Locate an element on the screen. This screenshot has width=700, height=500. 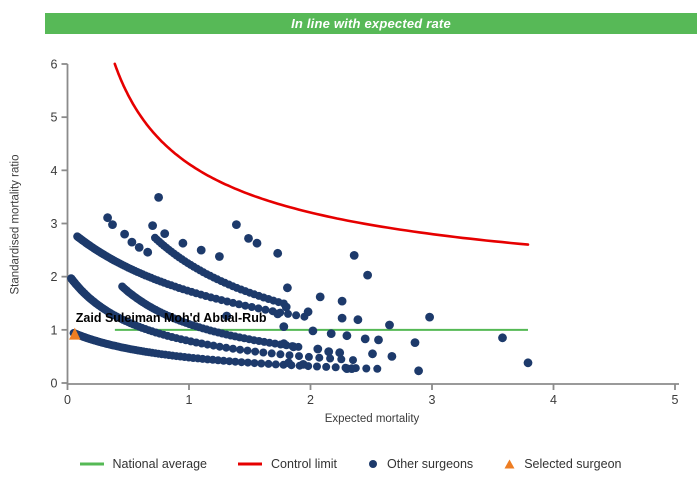
y-tick-label: 6 is located at coordinates (54, 64).